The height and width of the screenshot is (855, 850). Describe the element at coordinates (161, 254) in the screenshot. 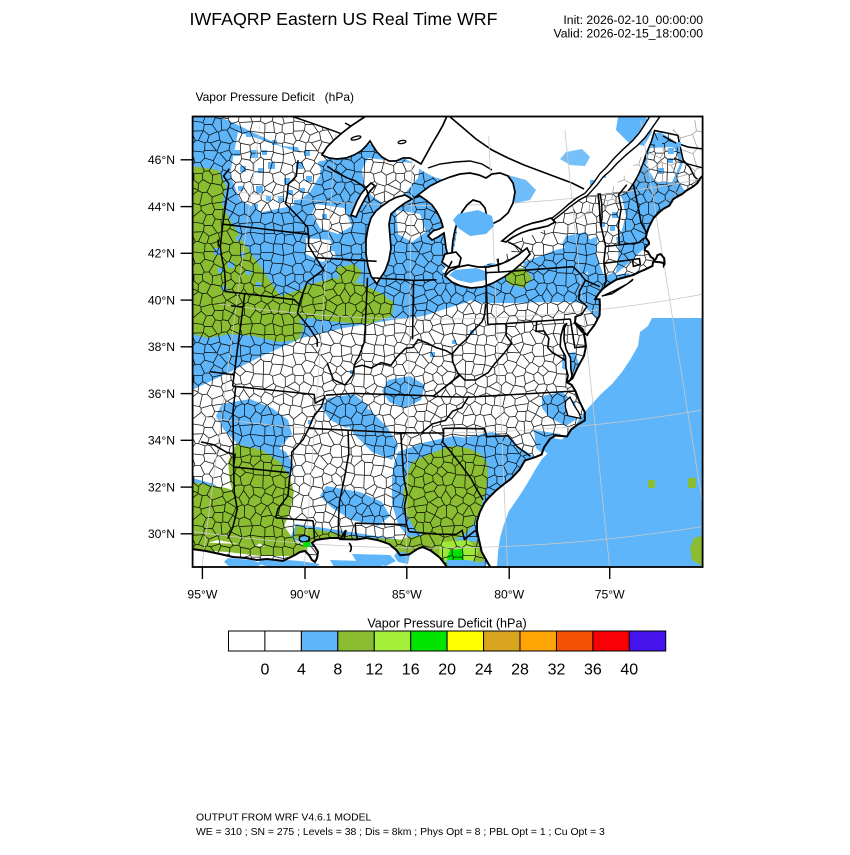

I see `svg-text: 42°N` at that location.